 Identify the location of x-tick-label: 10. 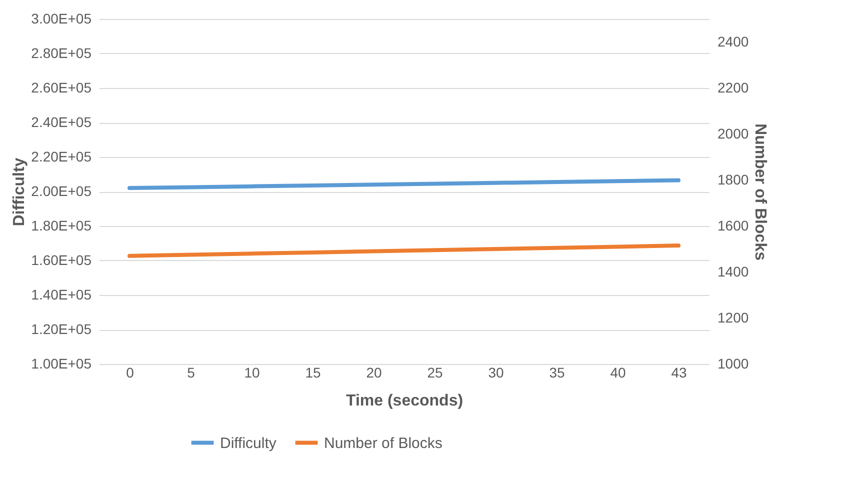
(252, 372).